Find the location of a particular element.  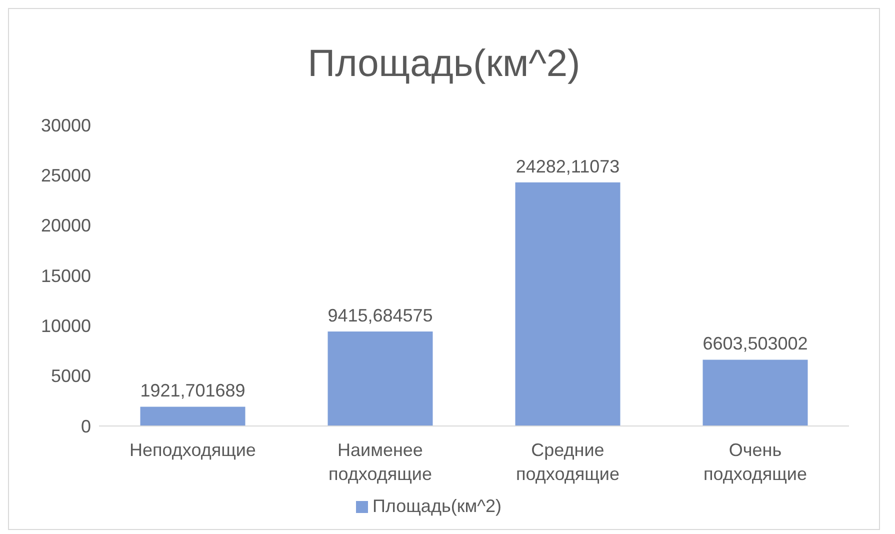

y-tick-label: 20000 is located at coordinates (65, 226).